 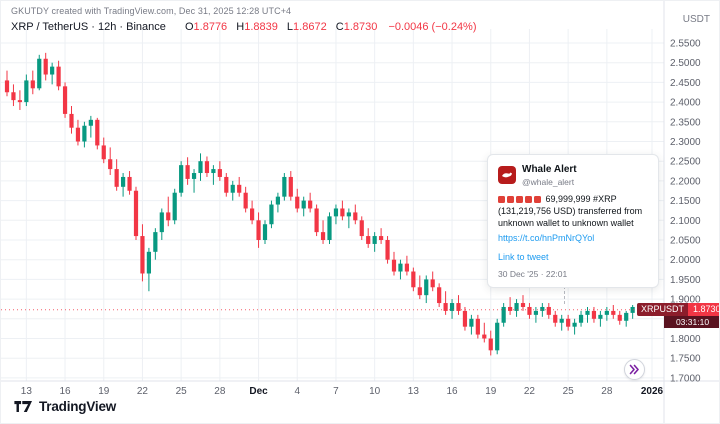 I want to click on time-axis-labels: 13 16 19 22 25 28 Dec 4 7 10 13 16 19 22 25 28 2026, so click(x=342, y=391).